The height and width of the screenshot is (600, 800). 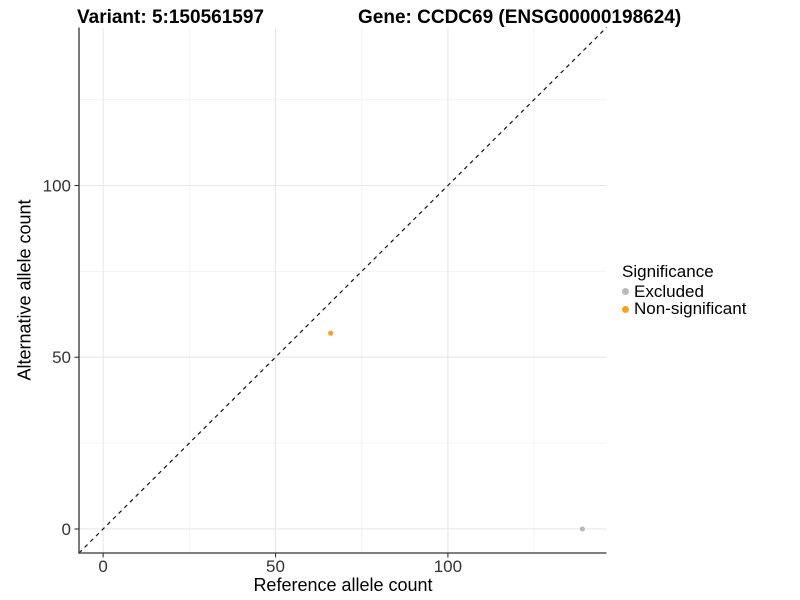 I want to click on y-tick-label: 50, so click(x=61, y=357).